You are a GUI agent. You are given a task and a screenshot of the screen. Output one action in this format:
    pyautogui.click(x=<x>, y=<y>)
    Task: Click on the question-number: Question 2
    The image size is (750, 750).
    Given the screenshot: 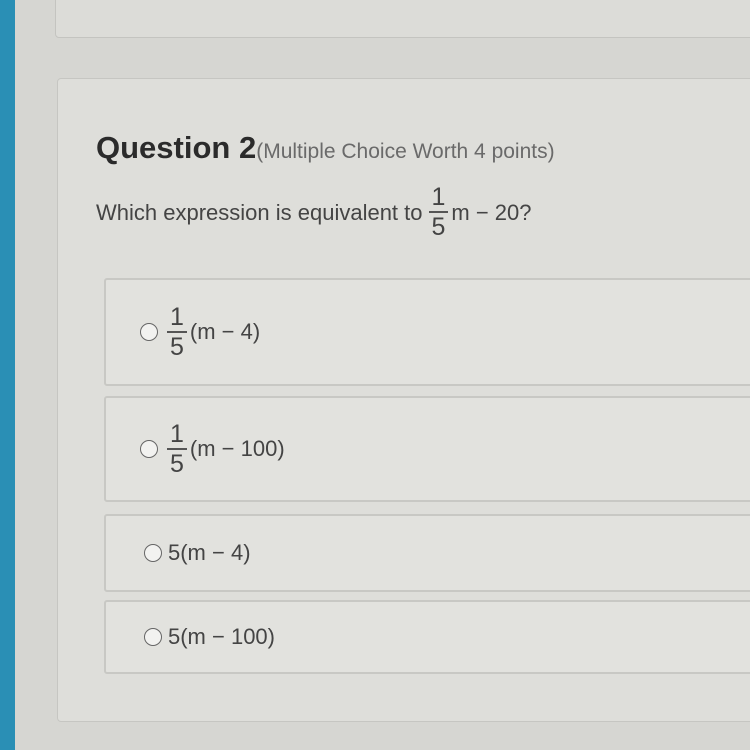 What is the action you would take?
    pyautogui.click(x=176, y=147)
    